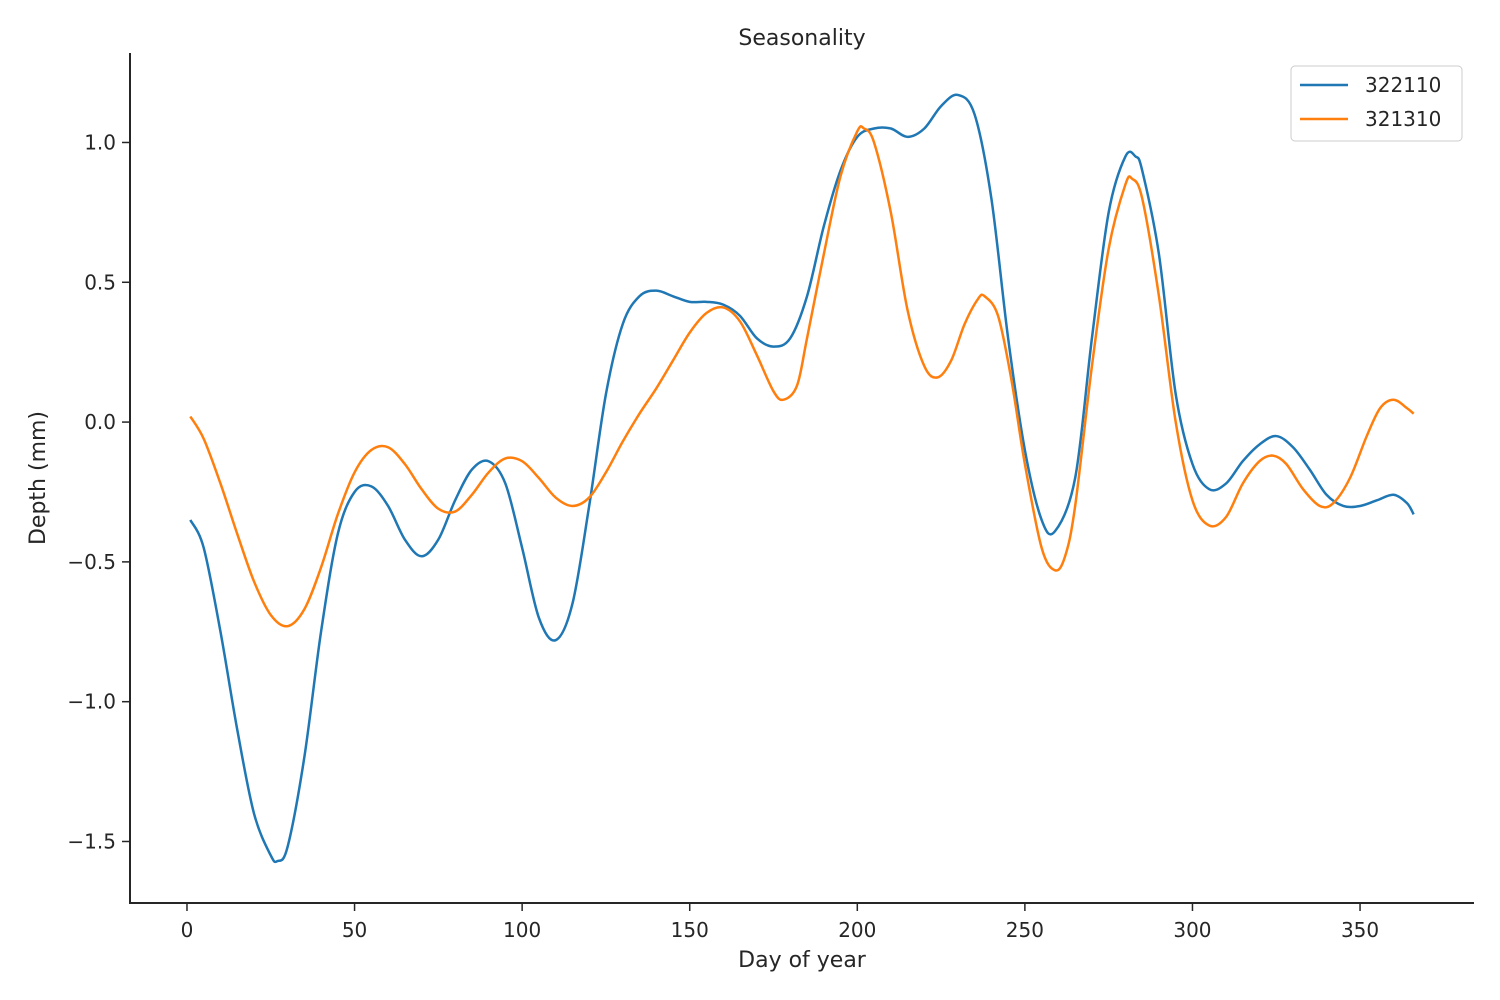 This screenshot has width=1500, height=1000. What do you see at coordinates (857, 930) in the screenshot?
I see `x-tick-label: 200` at bounding box center [857, 930].